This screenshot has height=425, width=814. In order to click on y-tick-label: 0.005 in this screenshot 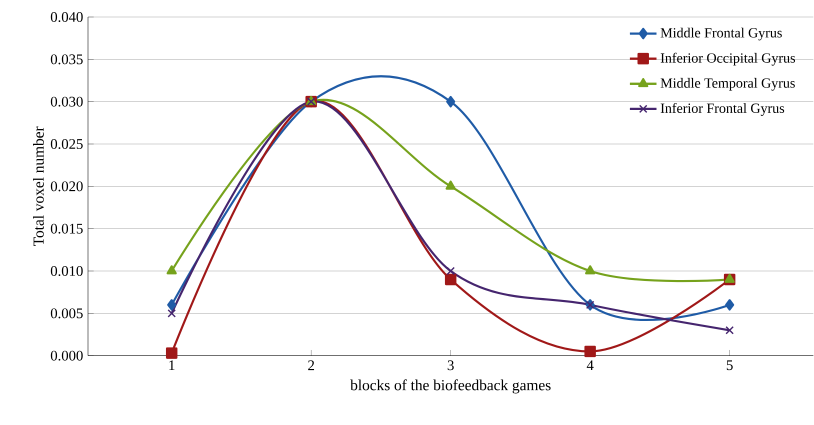, I will do `click(66, 313)`.